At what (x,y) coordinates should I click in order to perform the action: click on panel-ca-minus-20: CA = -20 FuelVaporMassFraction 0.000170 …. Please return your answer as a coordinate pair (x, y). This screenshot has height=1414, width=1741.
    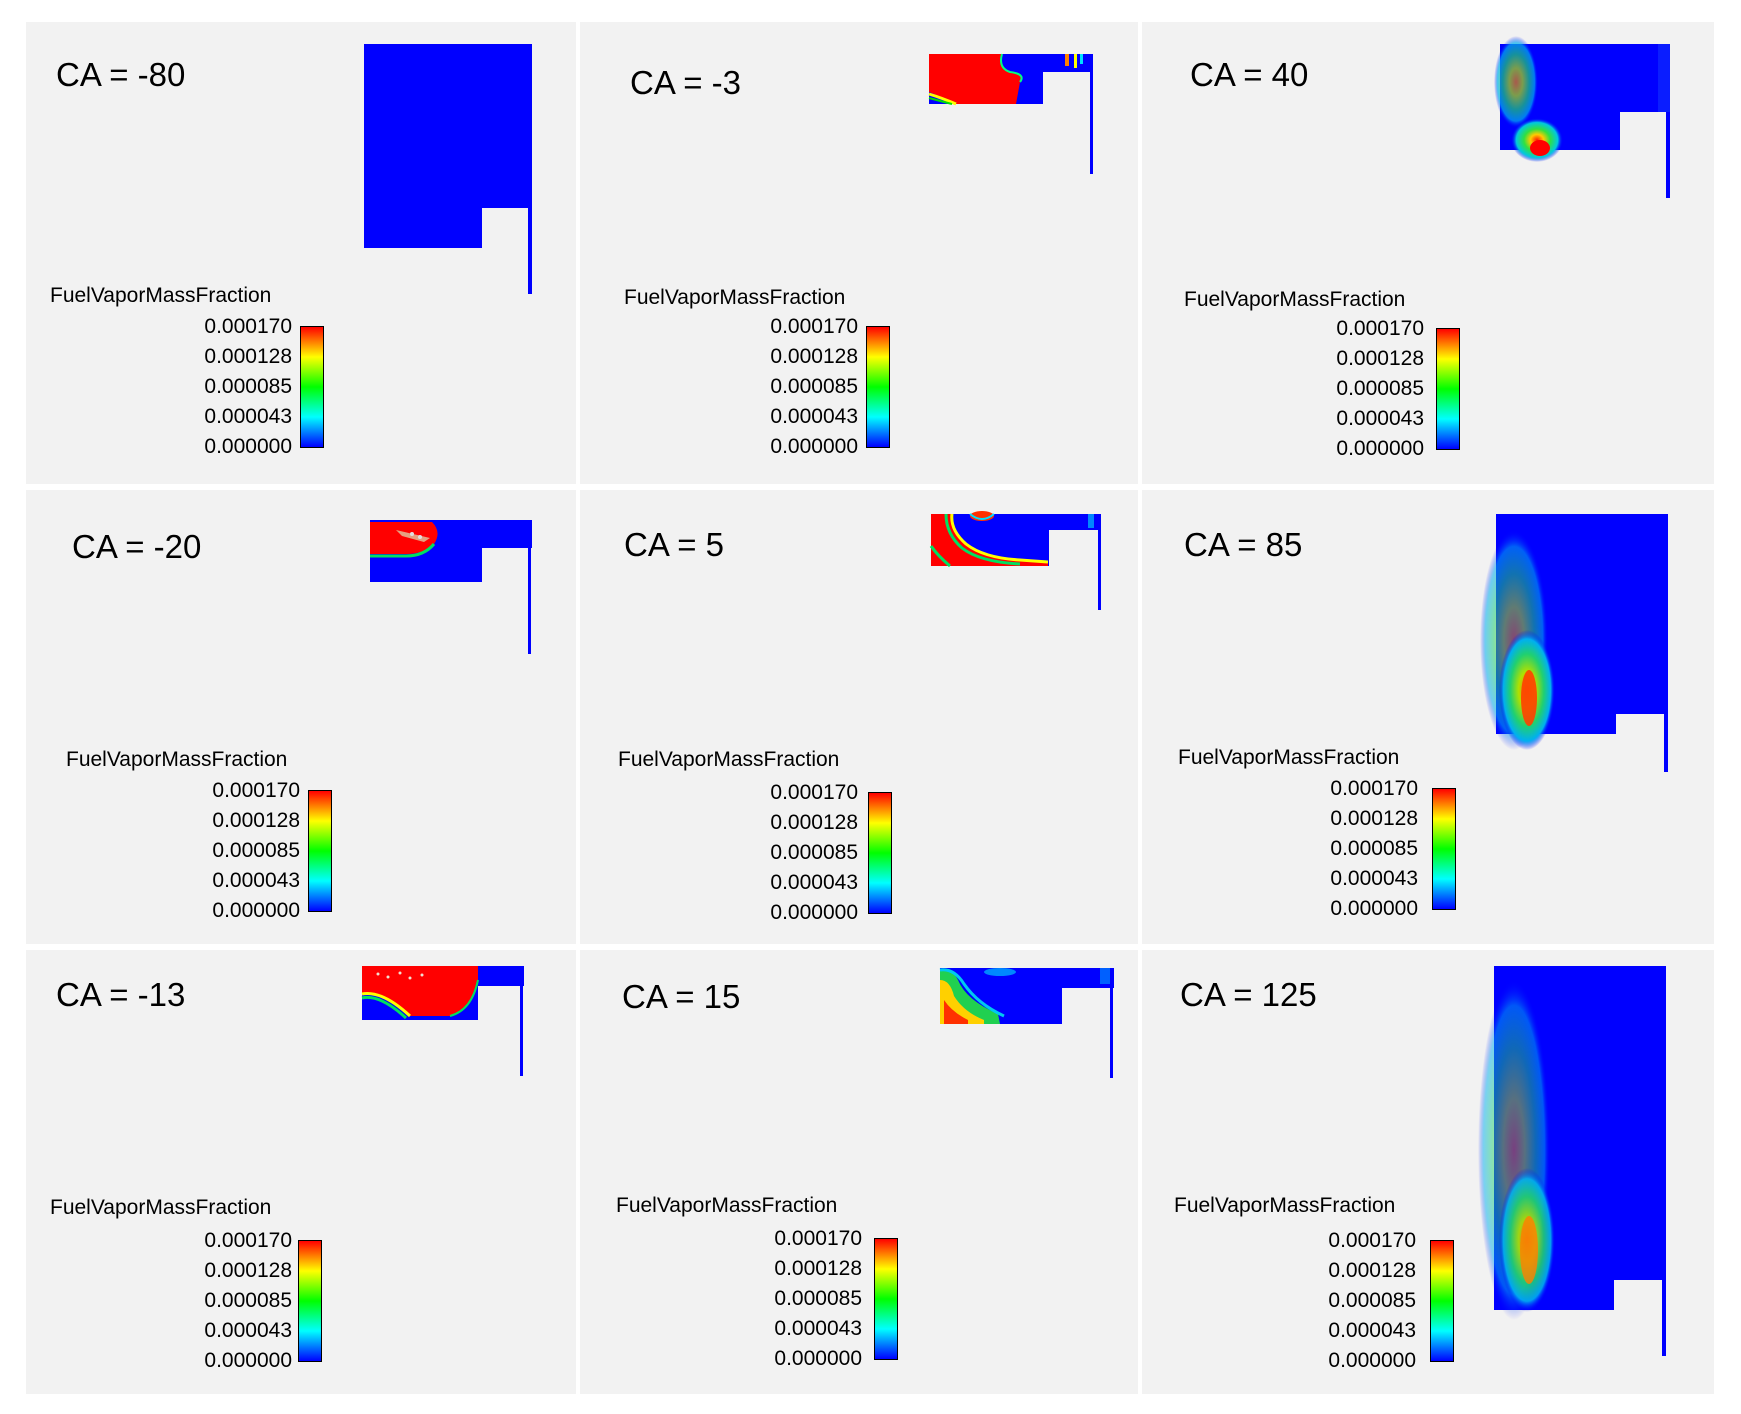
    Looking at the image, I should click on (301, 717).